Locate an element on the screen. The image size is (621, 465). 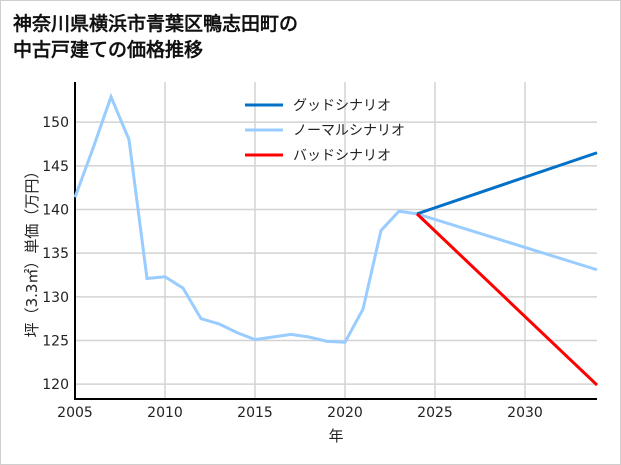
y-axis-label: 坪（3.3㎡）単価（万円） is located at coordinates (32, 251).